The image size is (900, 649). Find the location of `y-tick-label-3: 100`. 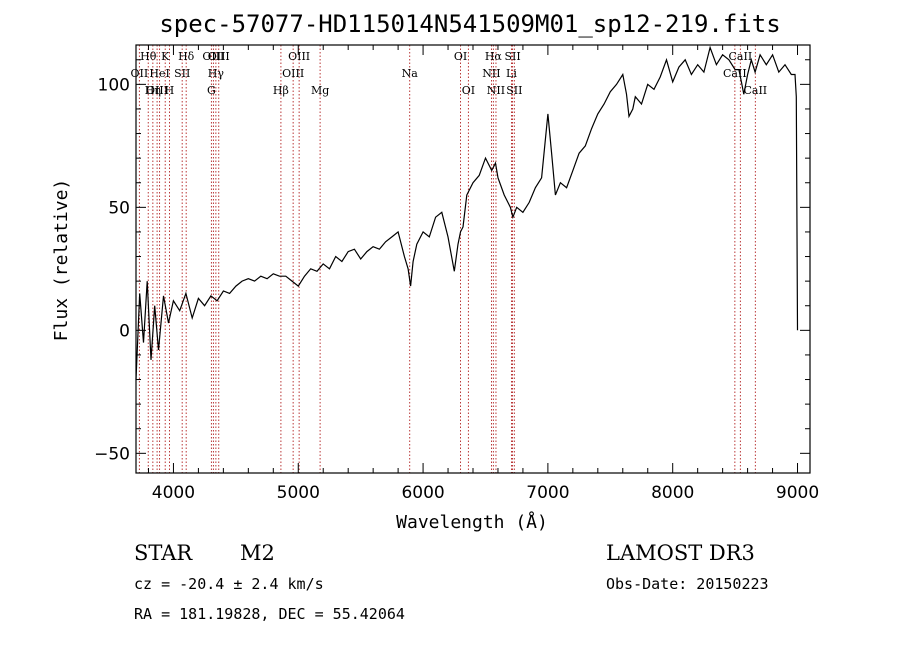

y-tick-label-3: 100 is located at coordinates (114, 85).